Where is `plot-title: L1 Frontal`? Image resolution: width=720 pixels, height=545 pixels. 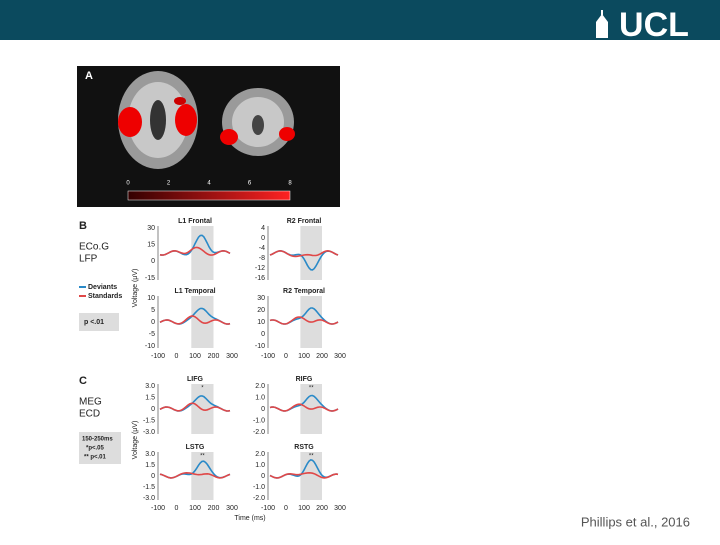 plot-title: L1 Frontal is located at coordinates (195, 221).